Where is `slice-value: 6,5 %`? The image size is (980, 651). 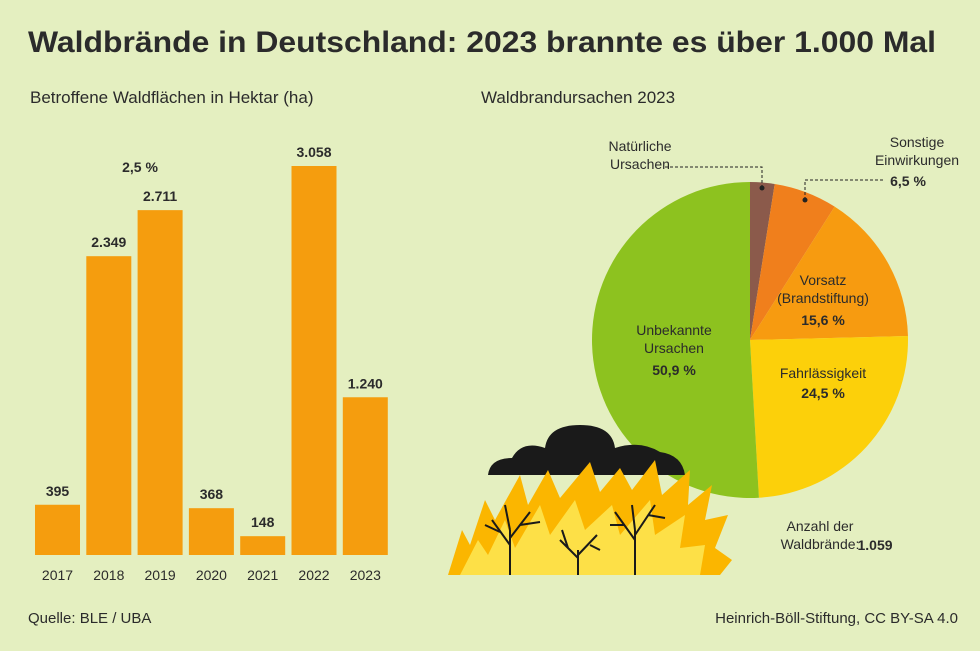
slice-value: 6,5 % is located at coordinates (908, 181).